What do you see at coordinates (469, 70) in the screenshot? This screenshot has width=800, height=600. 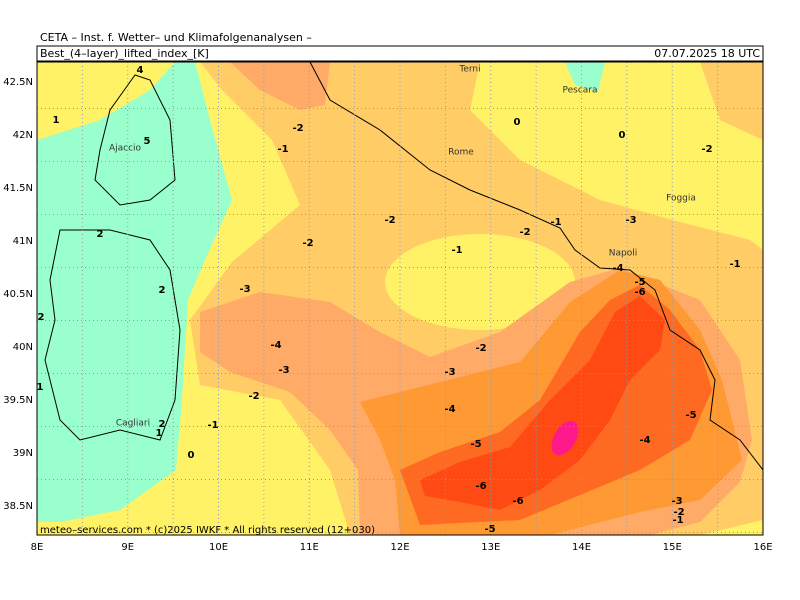 I see `city-label: Terni` at bounding box center [469, 70].